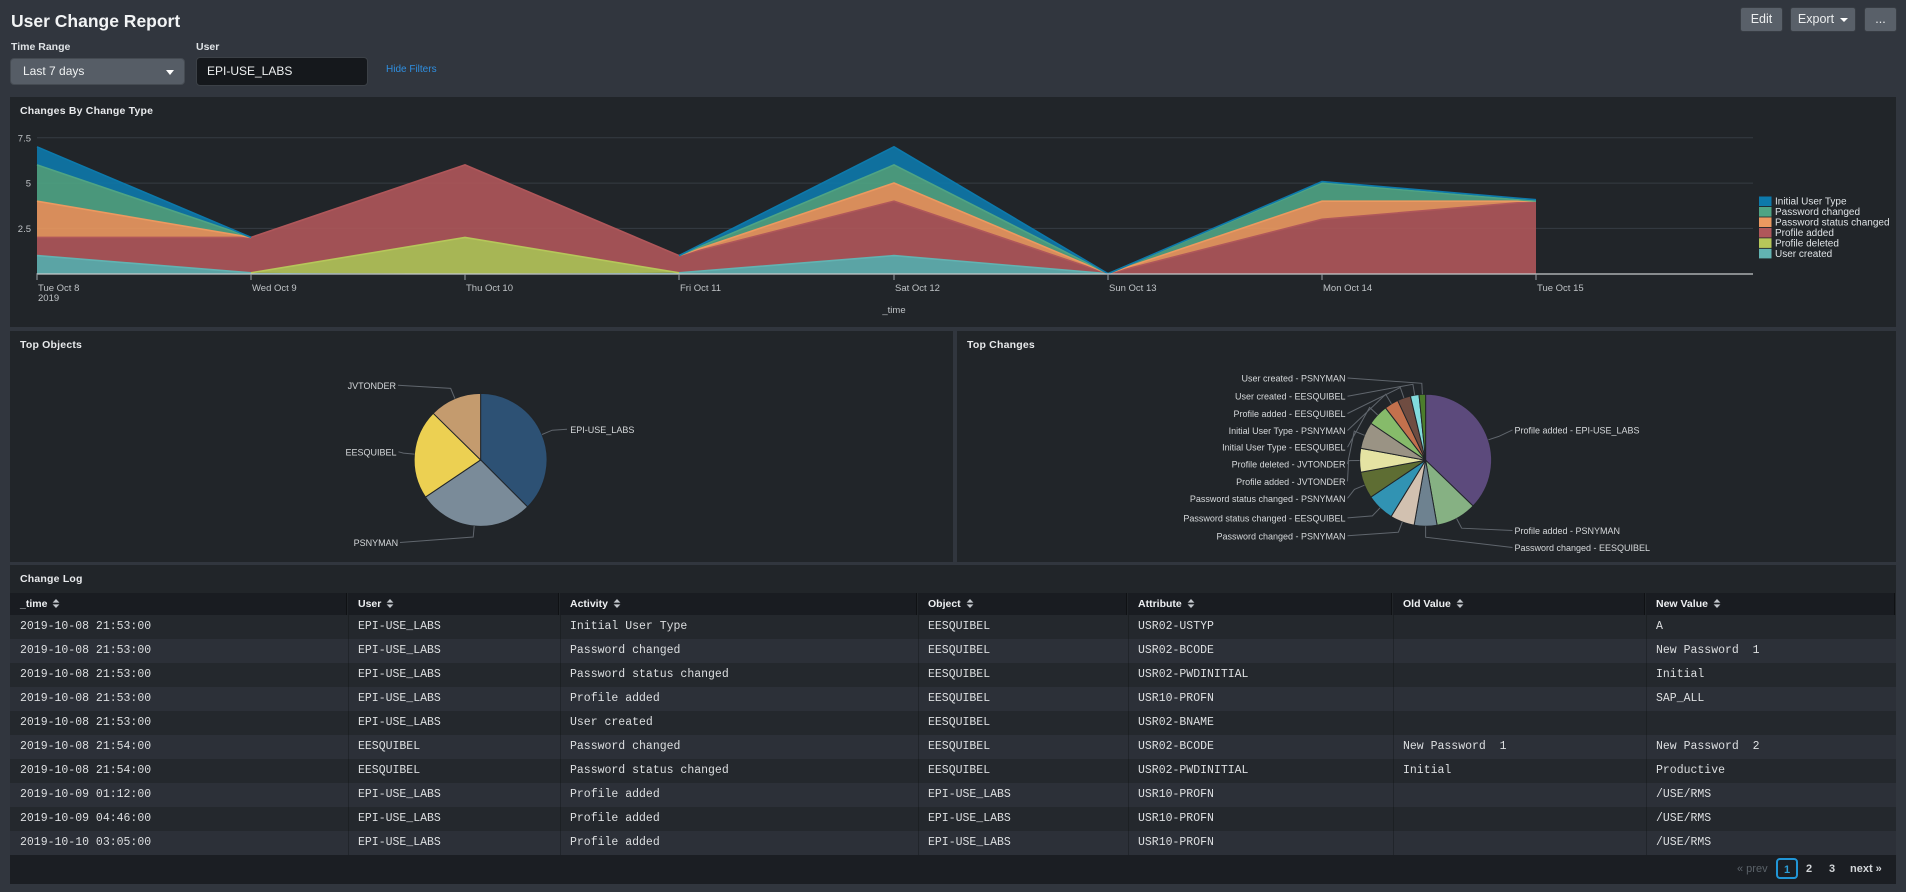 The height and width of the screenshot is (892, 1906). What do you see at coordinates (48, 298) in the screenshot?
I see `svg-text: 2019` at bounding box center [48, 298].